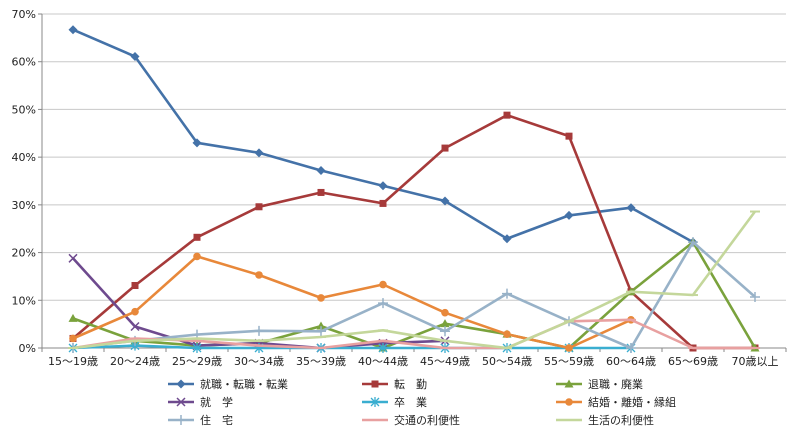 The height and width of the screenshot is (430, 800). Describe the element at coordinates (631, 361) in the screenshot. I see `x-tick-label: 60～64歳` at that location.